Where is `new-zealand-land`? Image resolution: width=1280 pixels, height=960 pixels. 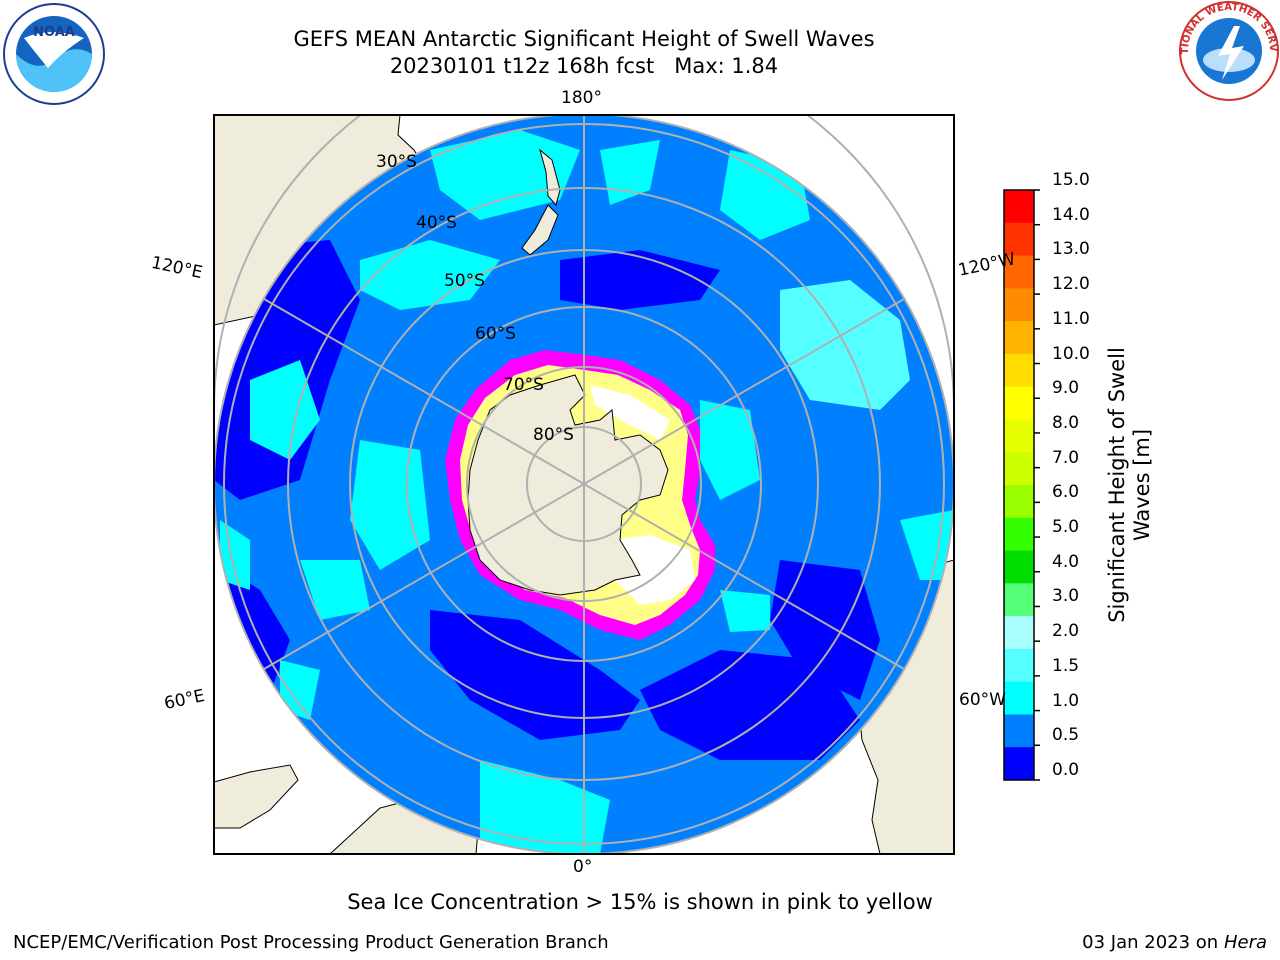 new-zealand-land is located at coordinates (541, 202).